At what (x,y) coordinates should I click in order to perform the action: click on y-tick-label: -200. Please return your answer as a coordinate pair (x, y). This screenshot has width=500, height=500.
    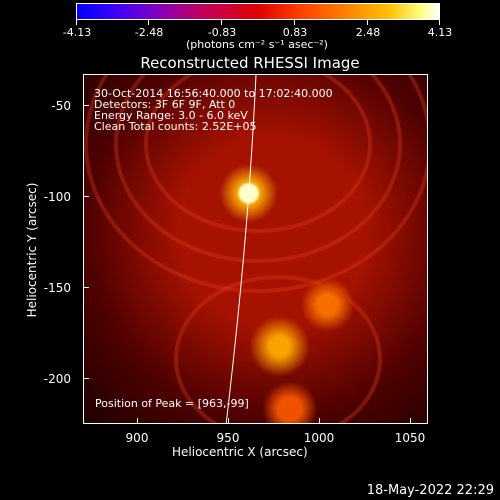
    Looking at the image, I should click on (57, 379).